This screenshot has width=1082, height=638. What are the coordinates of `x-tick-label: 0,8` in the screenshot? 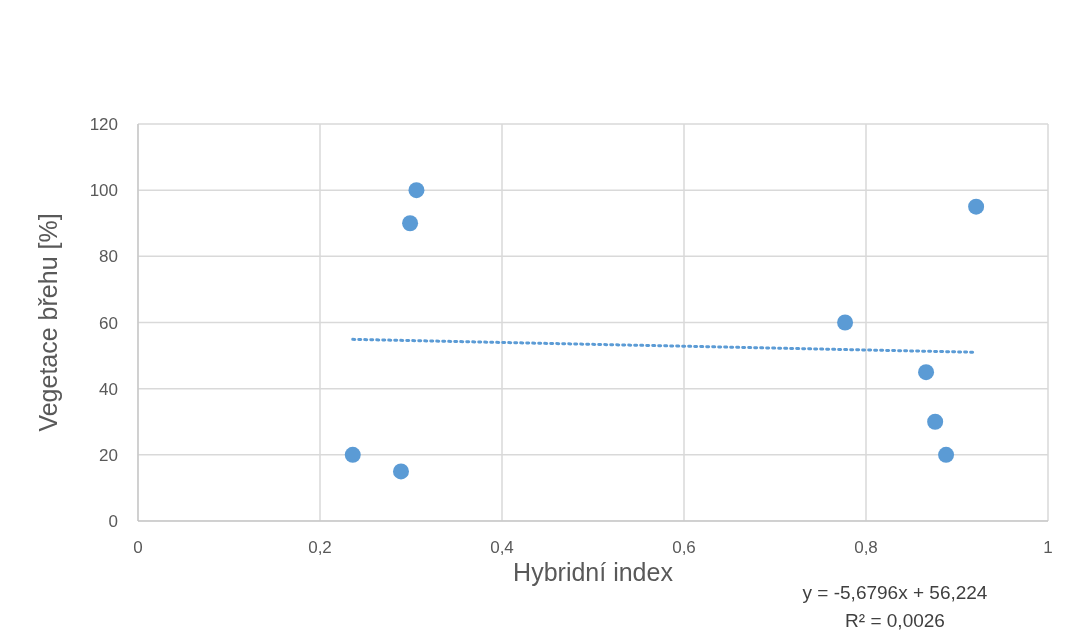 It's located at (866, 548).